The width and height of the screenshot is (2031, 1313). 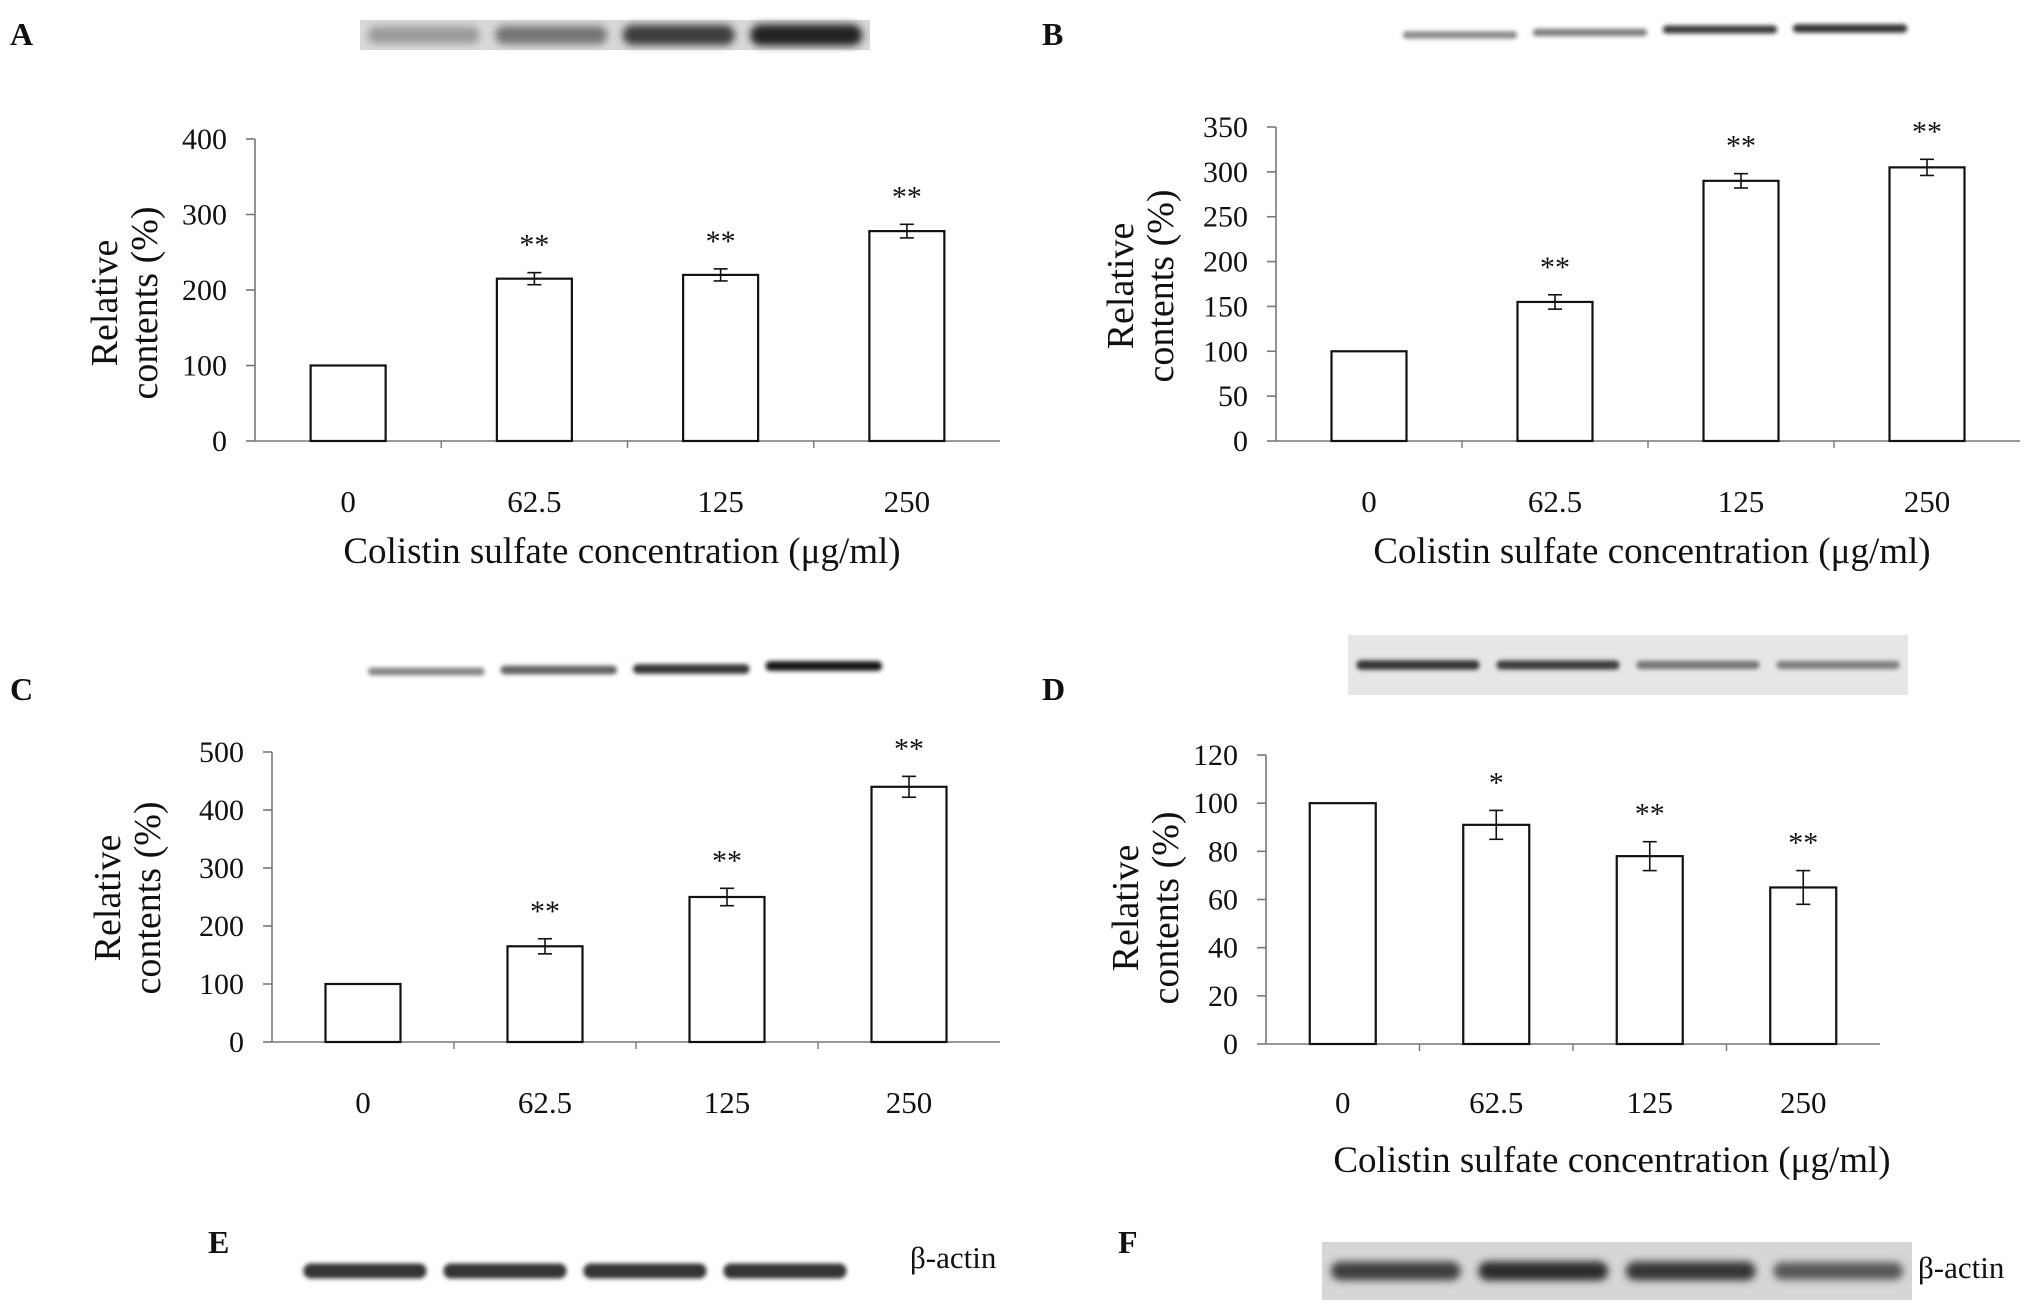 What do you see at coordinates (1536, 929) in the screenshot?
I see `bar-chart-d: 0 20 40 60 80 100 120 0 * 62.5 ** 125 ** 250` at bounding box center [1536, 929].